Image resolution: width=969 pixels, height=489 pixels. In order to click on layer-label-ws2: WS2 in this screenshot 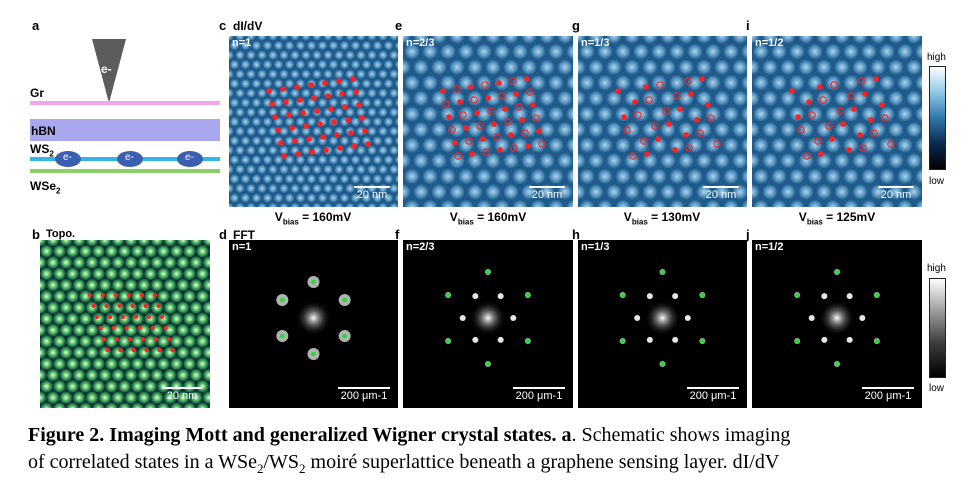, I will do `click(42, 150)`.